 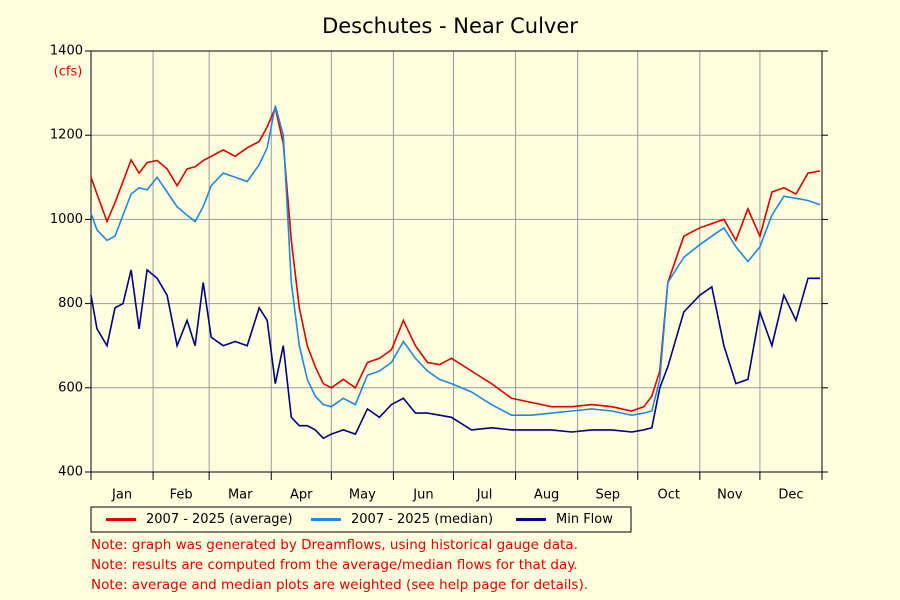 I want to click on y-unit: (cfs), so click(x=68, y=72).